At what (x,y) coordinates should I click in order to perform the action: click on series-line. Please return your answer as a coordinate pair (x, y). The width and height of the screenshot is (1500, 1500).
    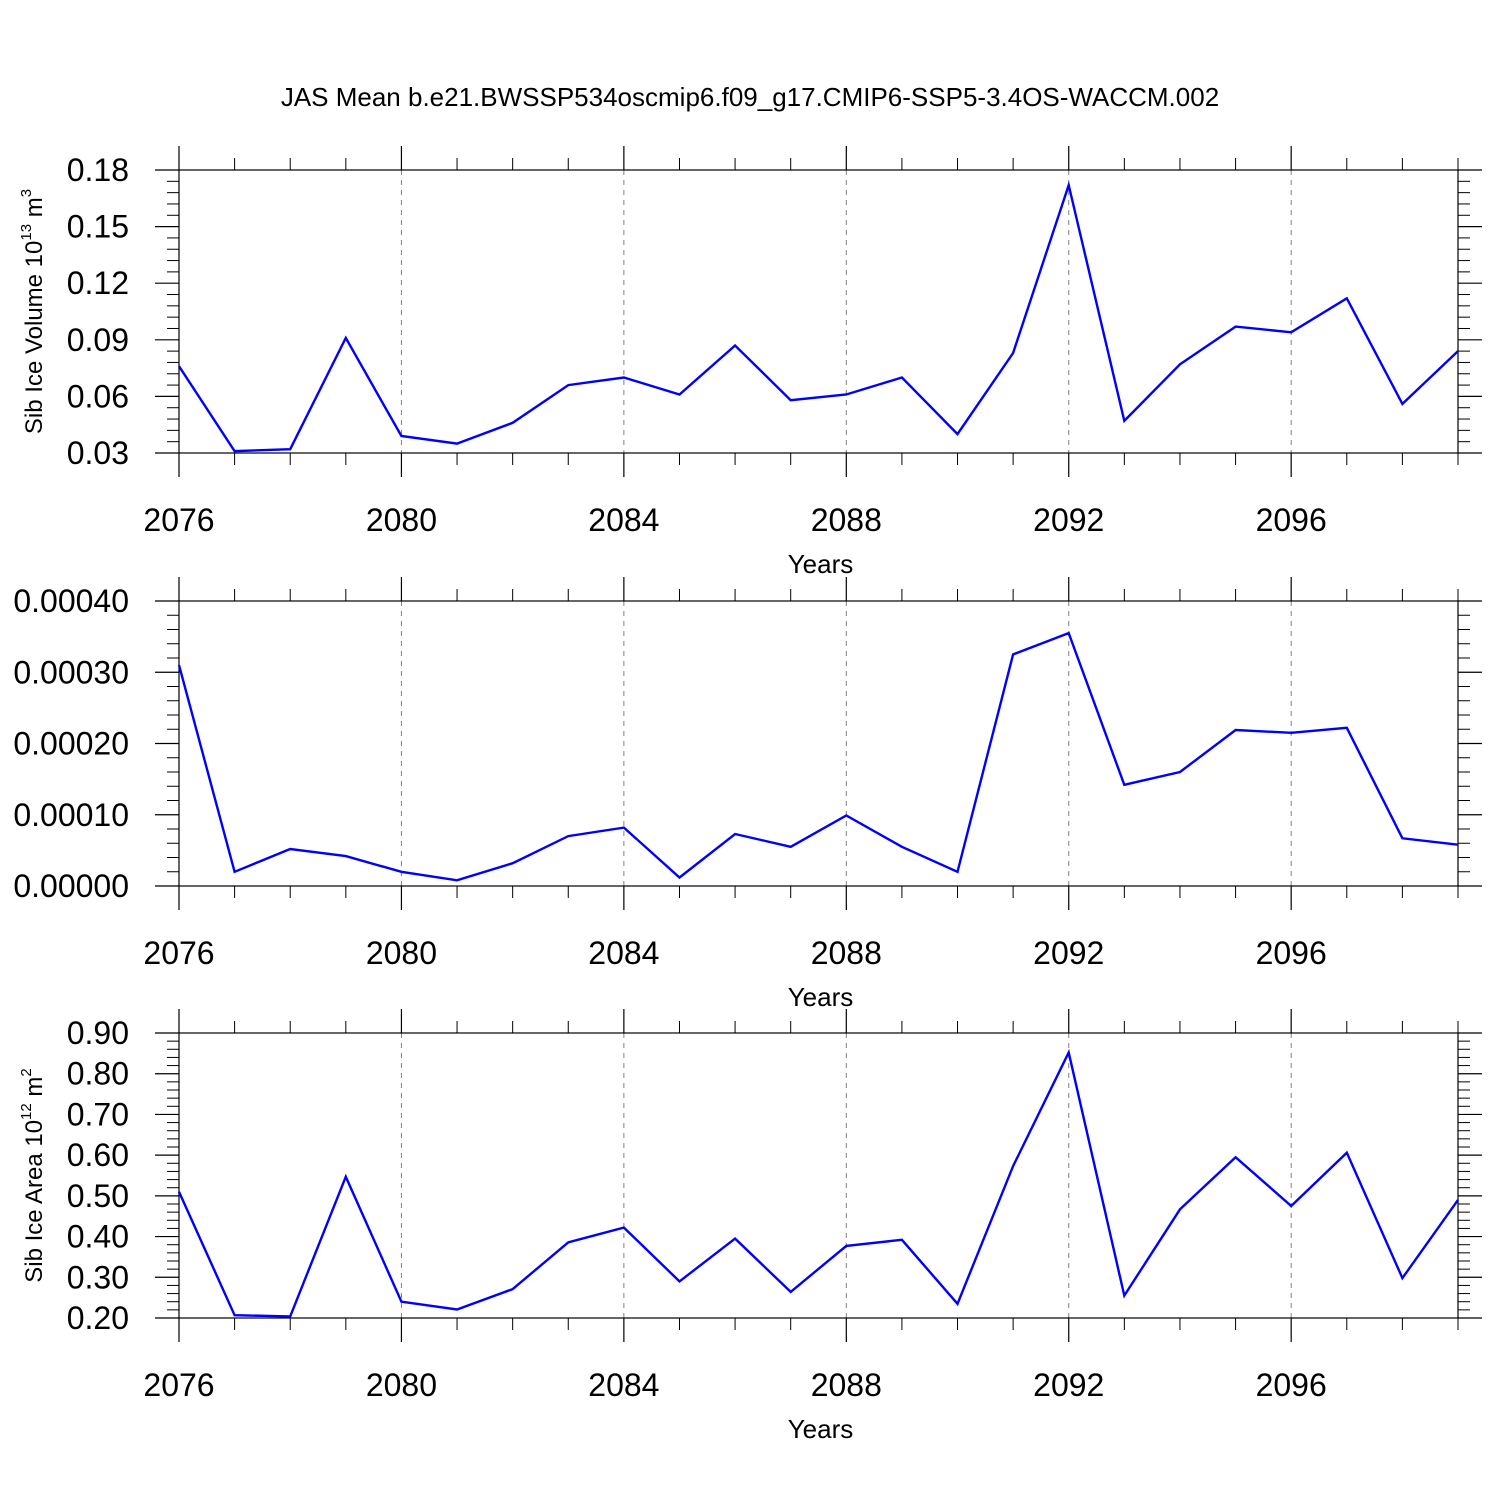
    Looking at the image, I should click on (818, 756).